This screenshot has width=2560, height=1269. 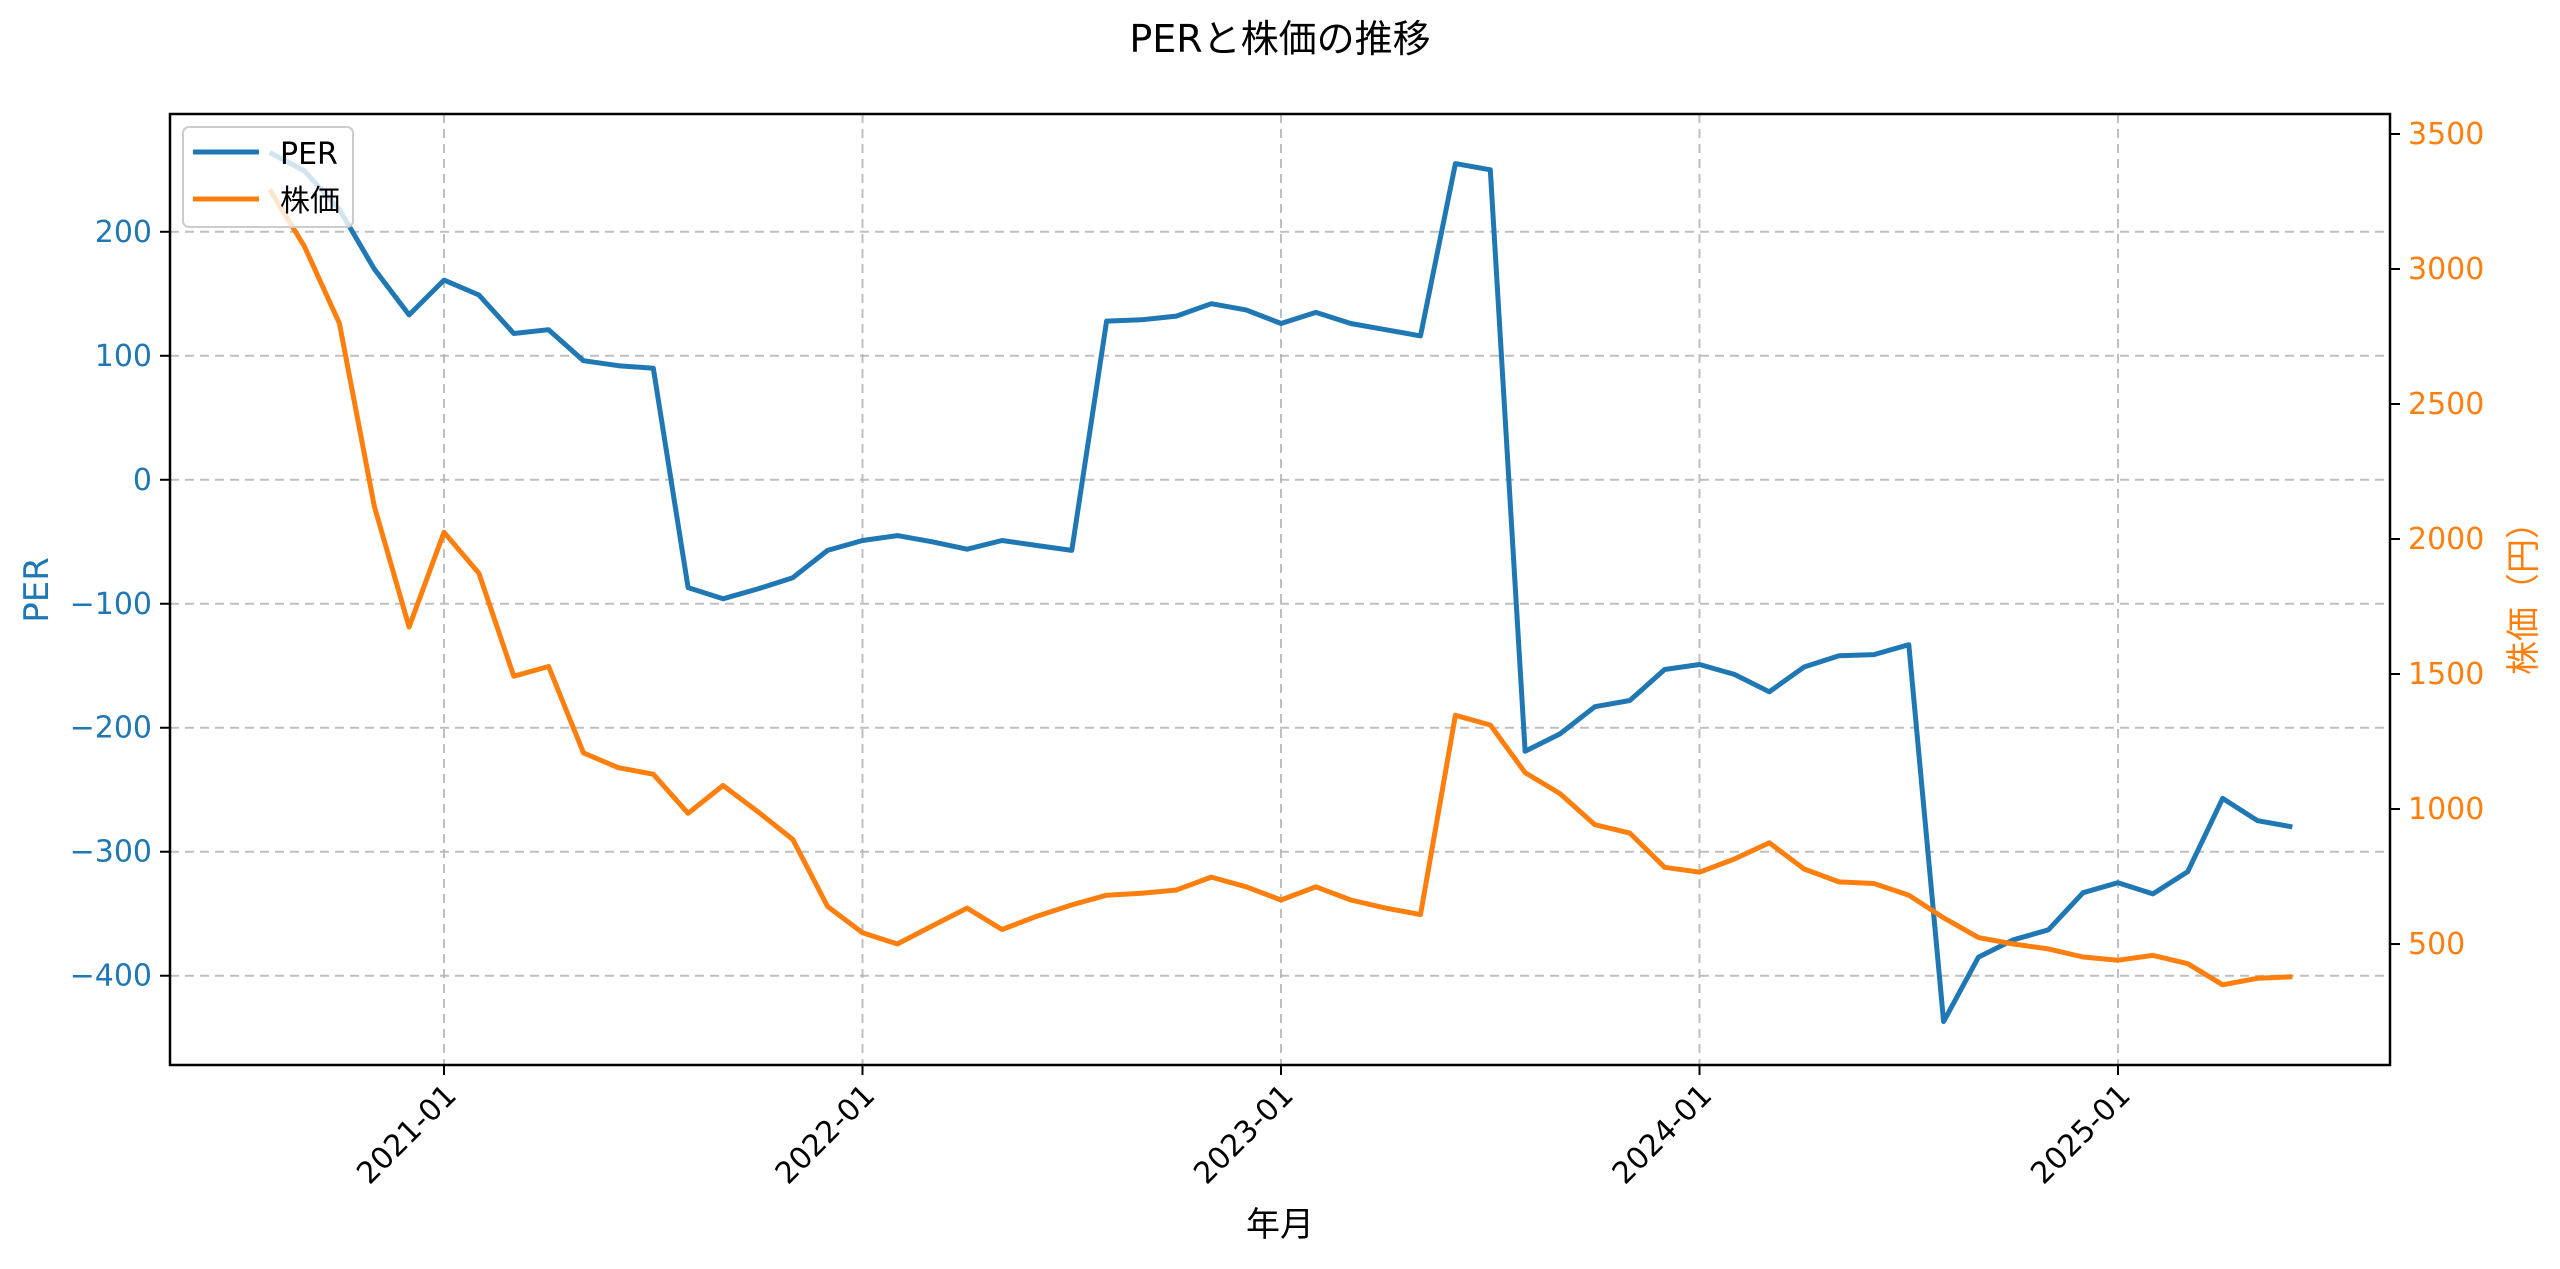 What do you see at coordinates (111, 852) in the screenshot?
I see `left-tick-label: −300` at bounding box center [111, 852].